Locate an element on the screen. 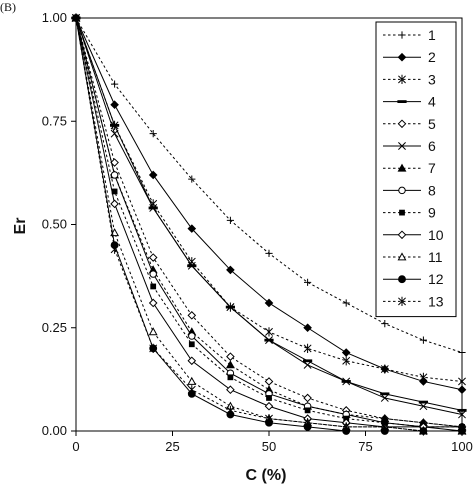  x-tick-label: 0 is located at coordinates (75, 446).